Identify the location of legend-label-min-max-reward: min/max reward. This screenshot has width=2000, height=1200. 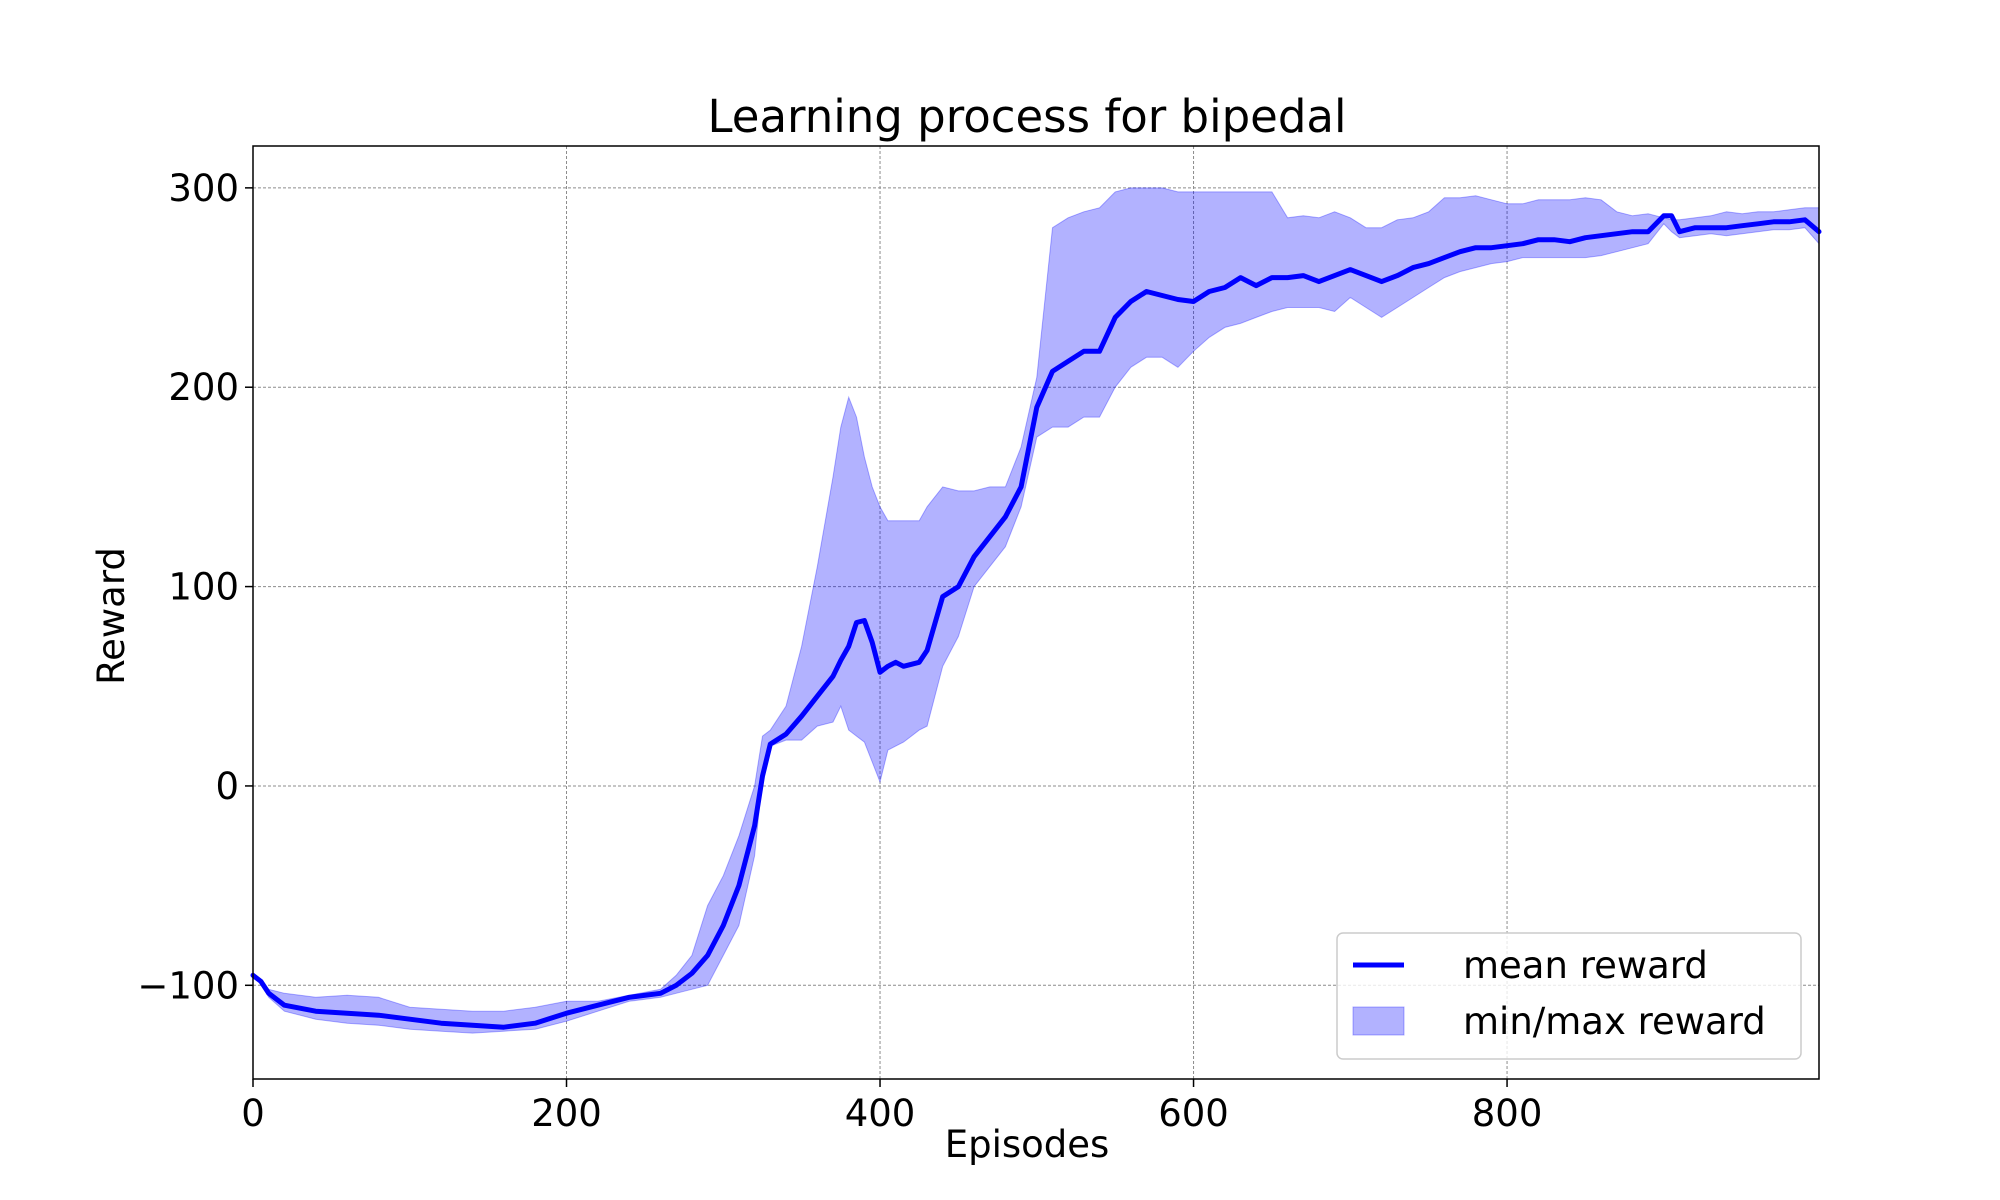
(1614, 1021).